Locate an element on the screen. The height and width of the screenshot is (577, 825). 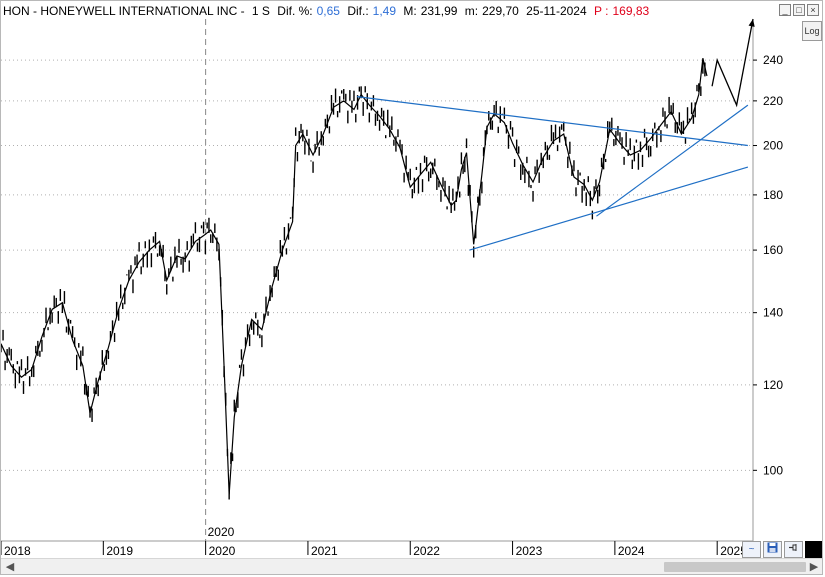
min-label: m: is located at coordinates (471, 11).